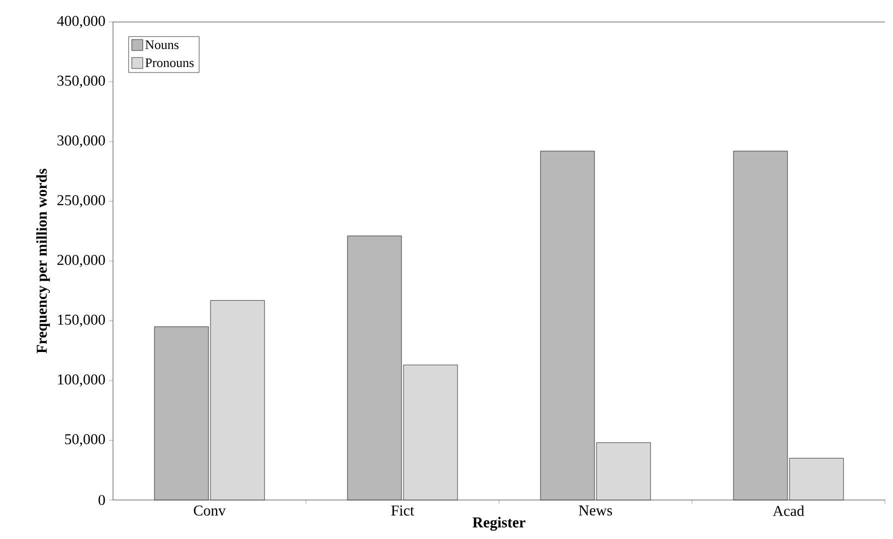 This screenshot has width=893, height=539. I want to click on y-tick-label: 200,000, so click(81, 261).